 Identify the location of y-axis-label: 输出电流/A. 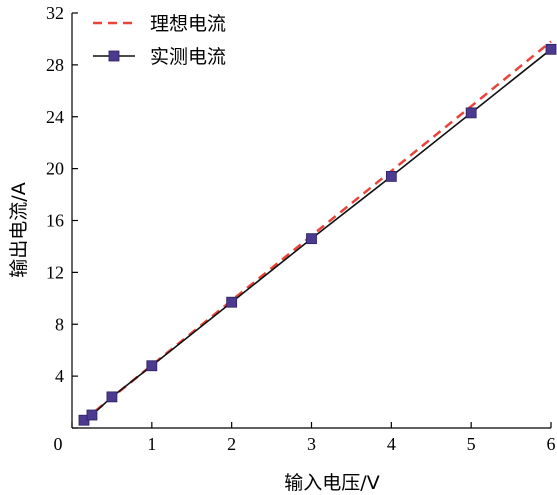
(19, 229).